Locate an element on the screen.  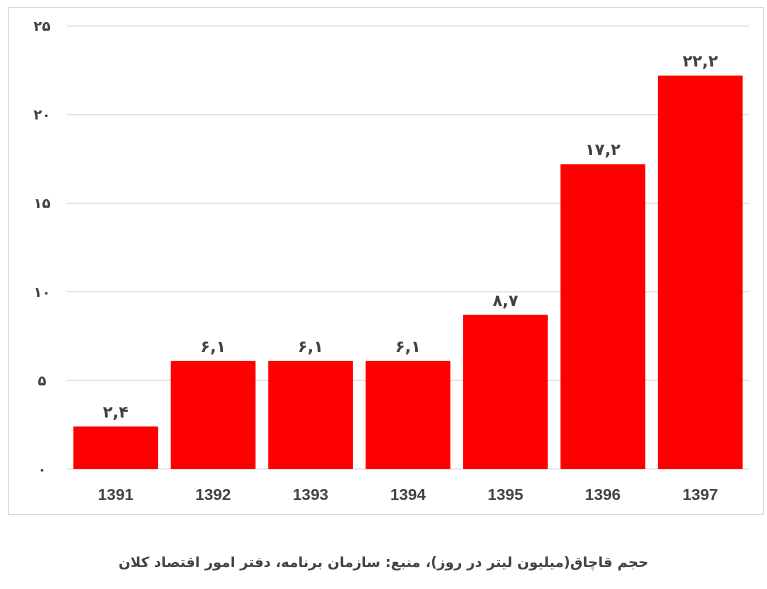
y-tick-label: ۱۵ is located at coordinates (42, 204).